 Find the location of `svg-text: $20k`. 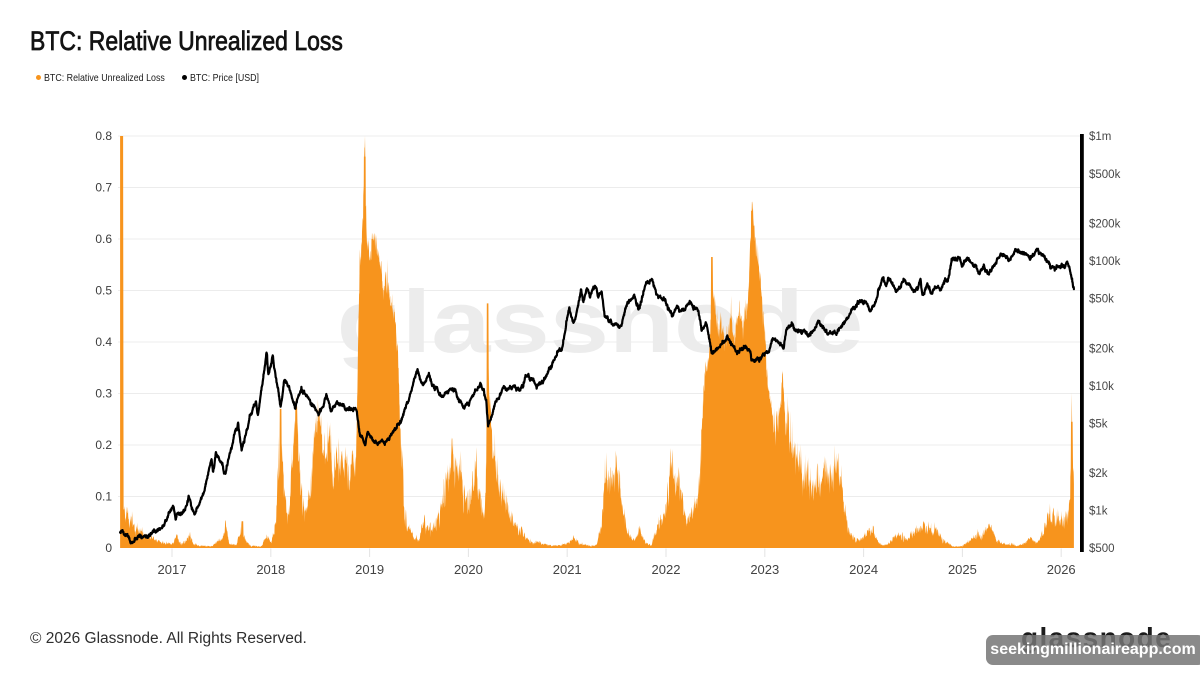

svg-text: $20k is located at coordinates (1101, 349).